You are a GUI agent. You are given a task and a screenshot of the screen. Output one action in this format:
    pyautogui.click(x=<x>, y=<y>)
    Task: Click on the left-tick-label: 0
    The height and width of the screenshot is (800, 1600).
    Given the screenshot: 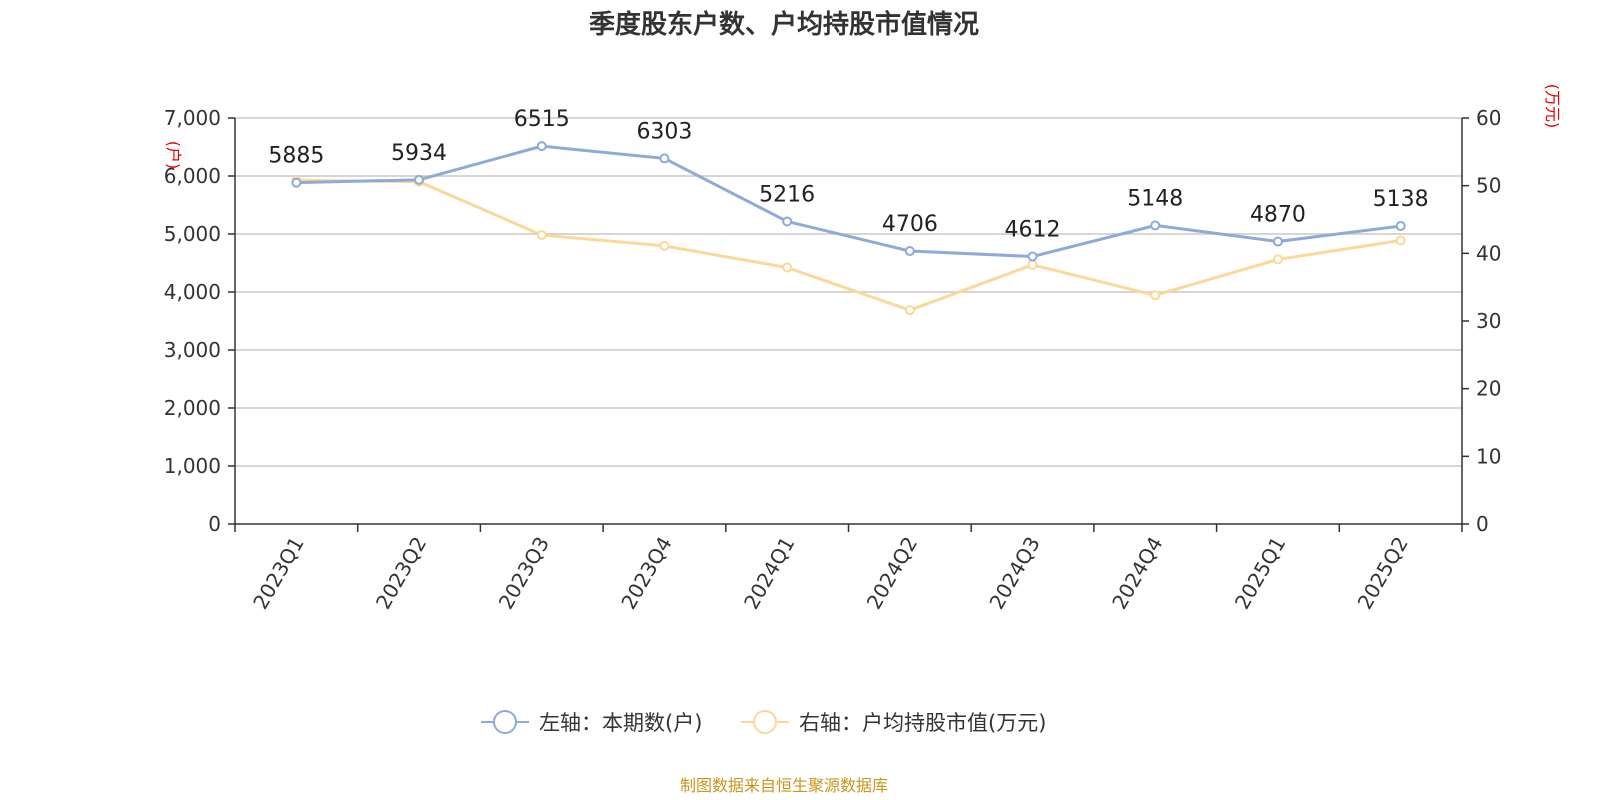 What is the action you would take?
    pyautogui.click(x=214, y=524)
    